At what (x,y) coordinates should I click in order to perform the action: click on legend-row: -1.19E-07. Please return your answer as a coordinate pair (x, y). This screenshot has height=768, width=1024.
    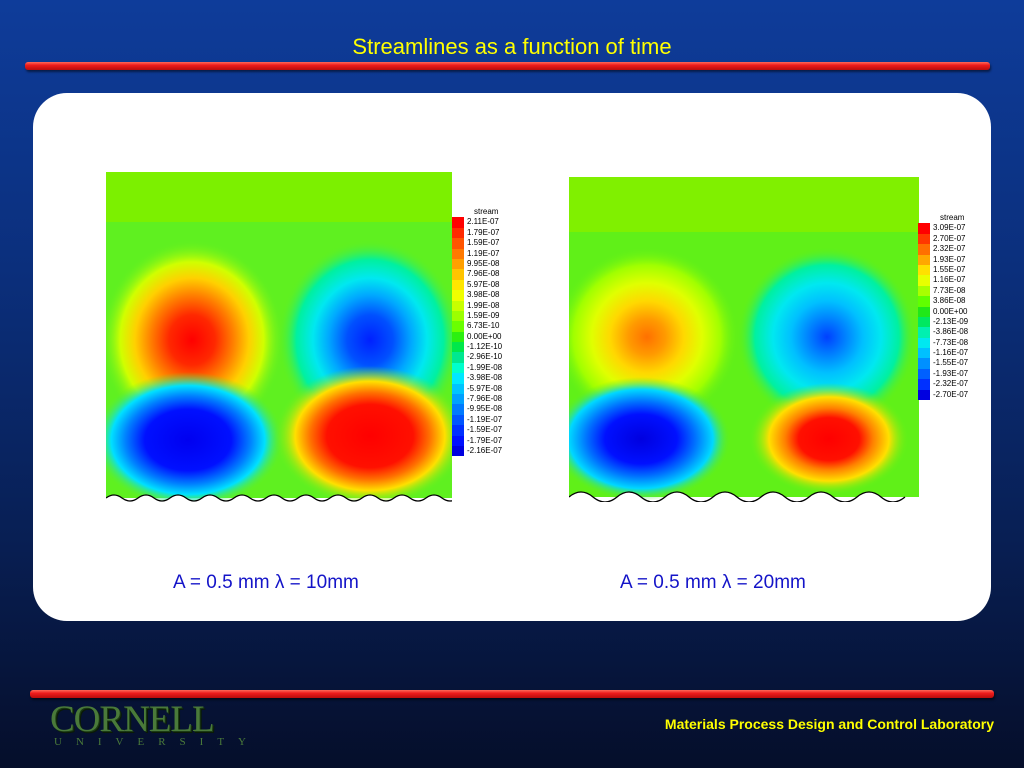
    Looking at the image, I should click on (477, 420).